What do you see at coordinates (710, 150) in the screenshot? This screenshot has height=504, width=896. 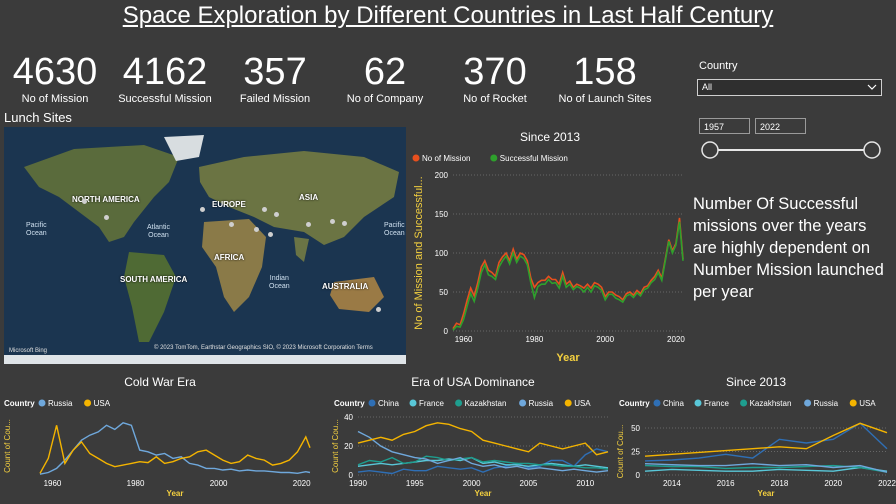 I see `slider-handle-start` at bounding box center [710, 150].